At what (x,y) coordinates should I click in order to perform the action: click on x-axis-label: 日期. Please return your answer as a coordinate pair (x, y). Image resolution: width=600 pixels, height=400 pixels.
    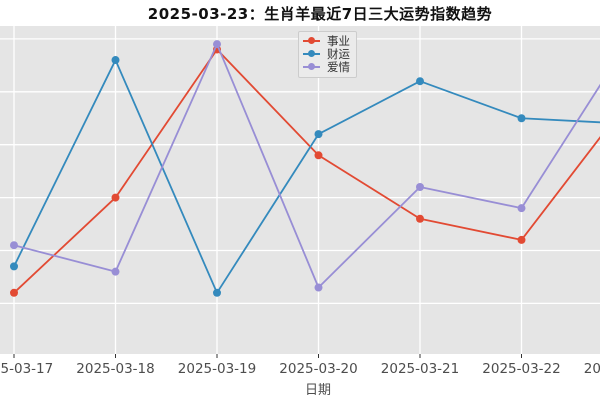
    Looking at the image, I should click on (317, 390).